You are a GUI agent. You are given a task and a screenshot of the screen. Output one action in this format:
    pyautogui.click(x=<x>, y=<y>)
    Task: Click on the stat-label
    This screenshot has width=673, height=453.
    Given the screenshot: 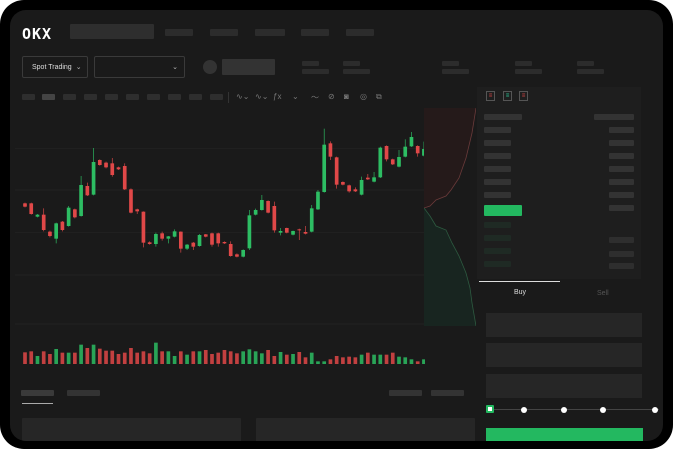 What is the action you would take?
    pyautogui.click(x=450, y=63)
    